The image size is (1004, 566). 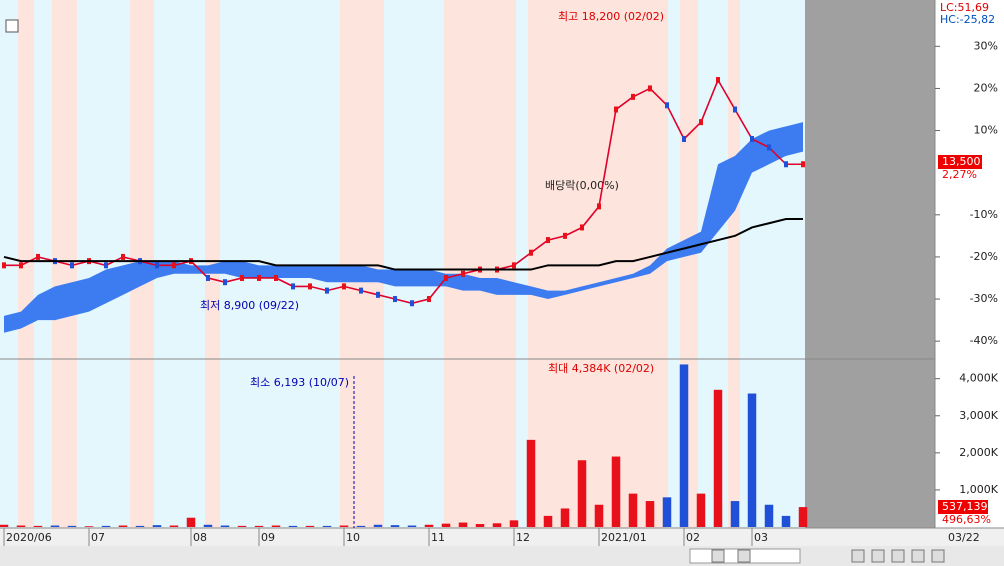 I want to click on y-tick-label: 4,000K, so click(x=978, y=378).